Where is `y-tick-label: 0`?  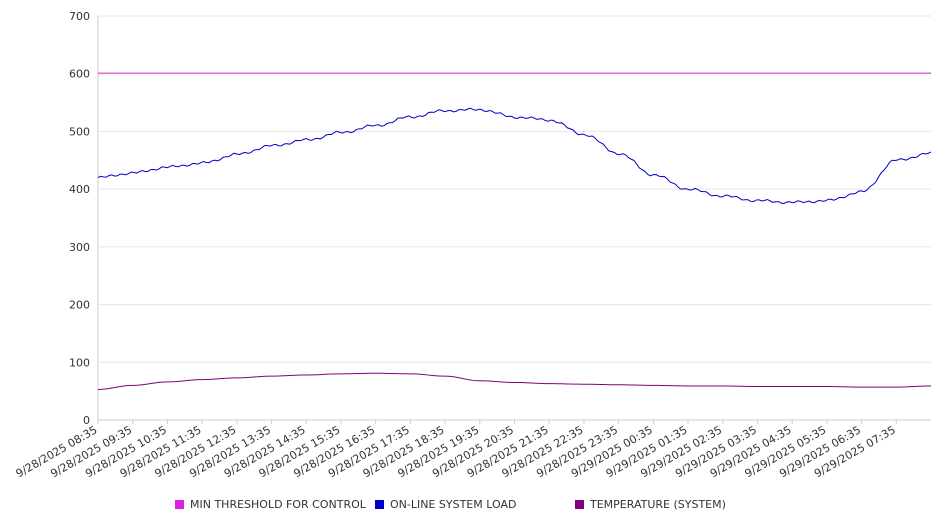
y-tick-label: 0 is located at coordinates (86, 420).